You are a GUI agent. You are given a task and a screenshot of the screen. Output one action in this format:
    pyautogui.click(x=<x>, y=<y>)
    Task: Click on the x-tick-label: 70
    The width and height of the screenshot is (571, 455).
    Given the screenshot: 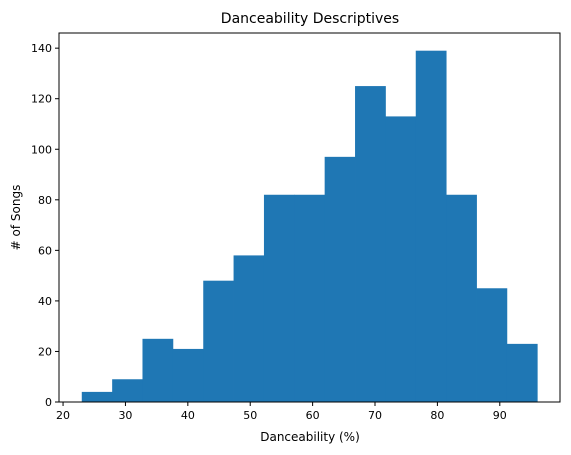 What is the action you would take?
    pyautogui.click(x=375, y=415)
    